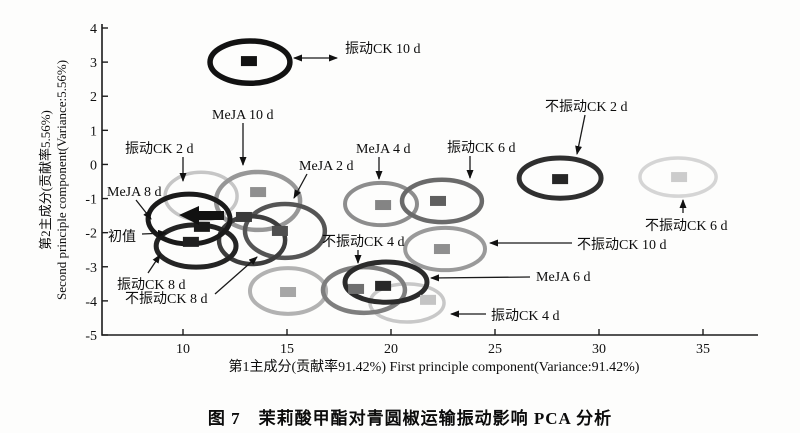 Image resolution: width=800 pixels, height=433 pixels. I want to click on x-tick-label-20: 20, so click(391, 349).